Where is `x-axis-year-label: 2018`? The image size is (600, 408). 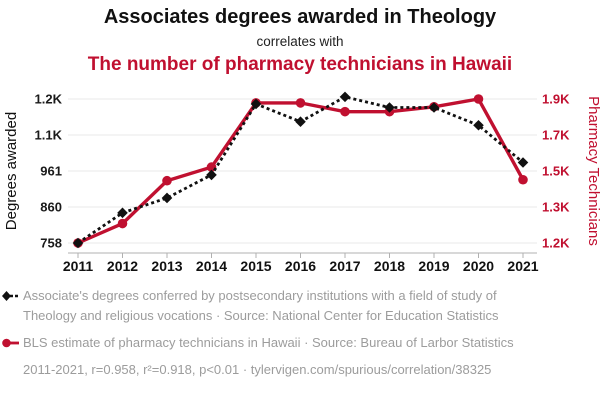 x-axis-year-label: 2018 is located at coordinates (389, 266).